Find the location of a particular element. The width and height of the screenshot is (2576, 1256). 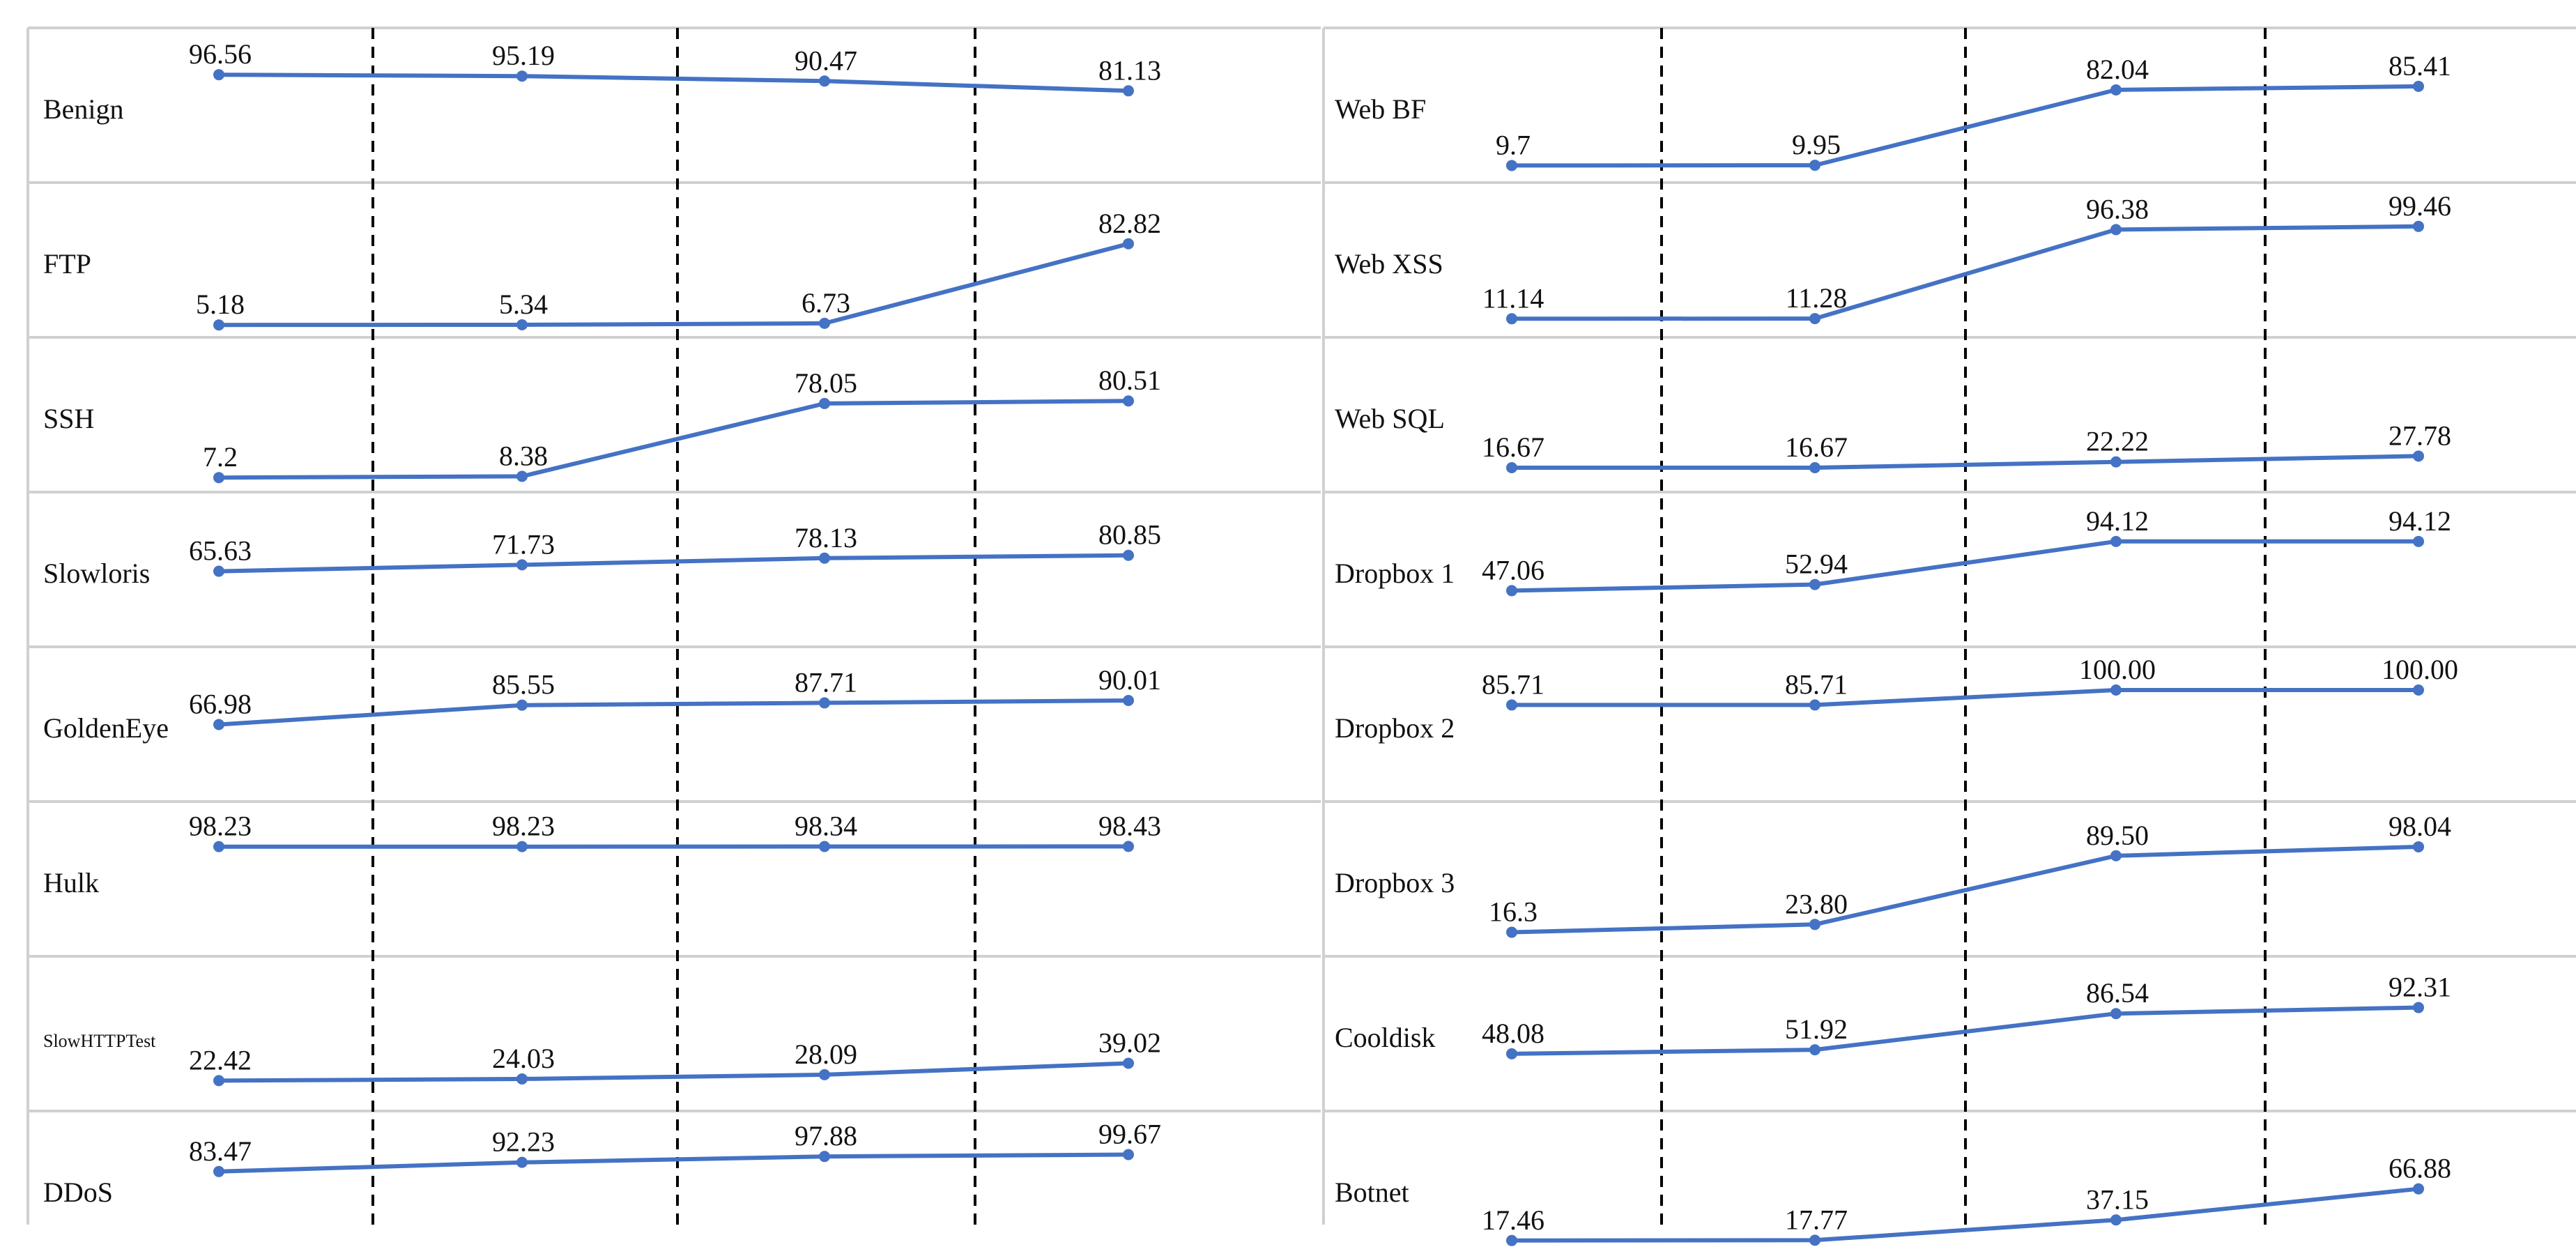

data-label: 85.55 is located at coordinates (523, 684).